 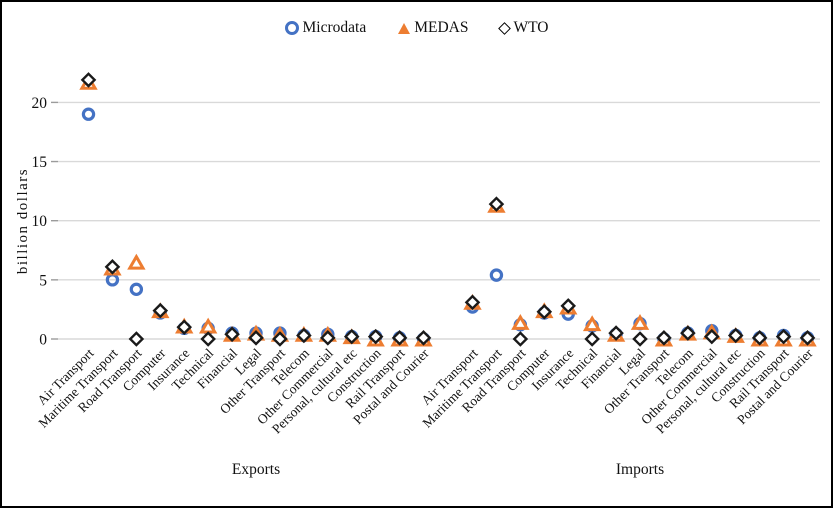 What do you see at coordinates (40, 221) in the screenshot?
I see `y-tick-label: 10` at bounding box center [40, 221].